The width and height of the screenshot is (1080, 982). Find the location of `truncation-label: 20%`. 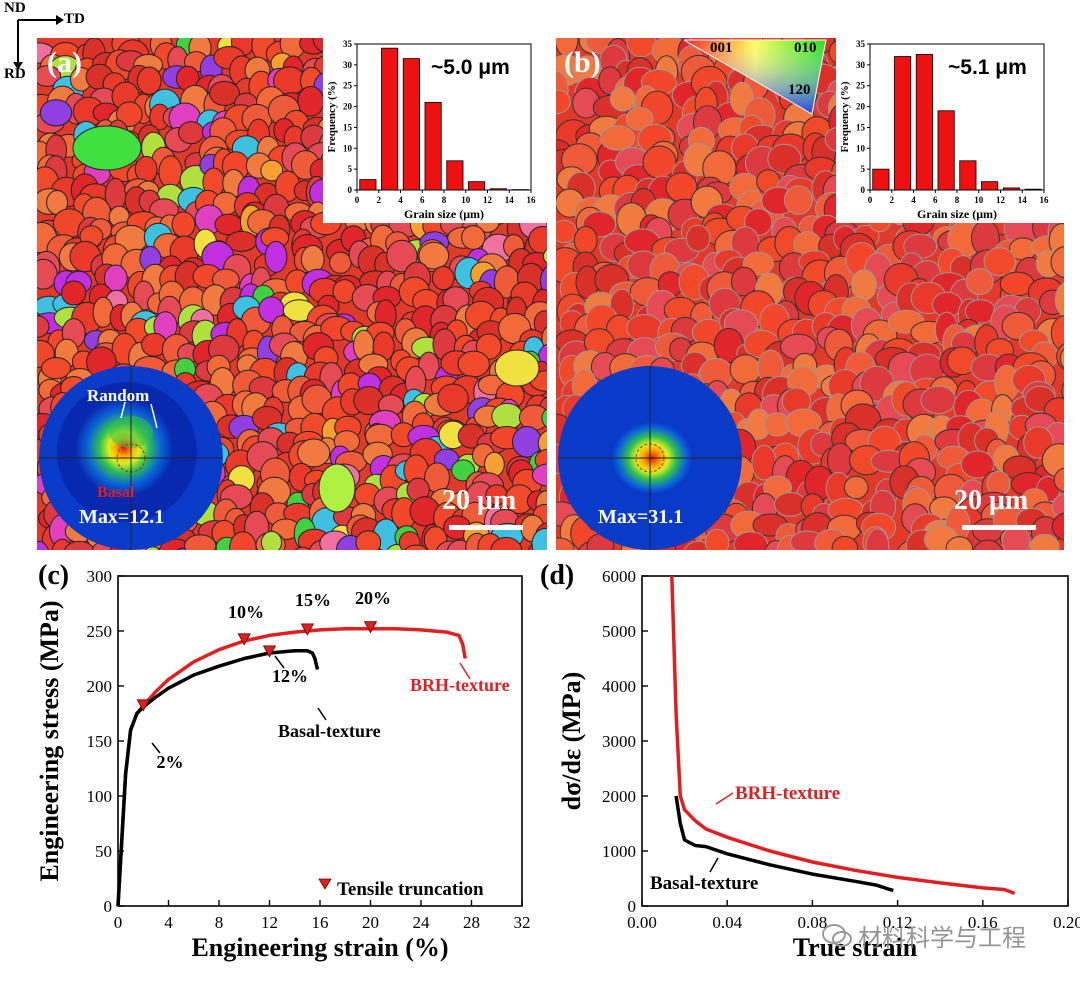

truncation-label: 20% is located at coordinates (373, 598).